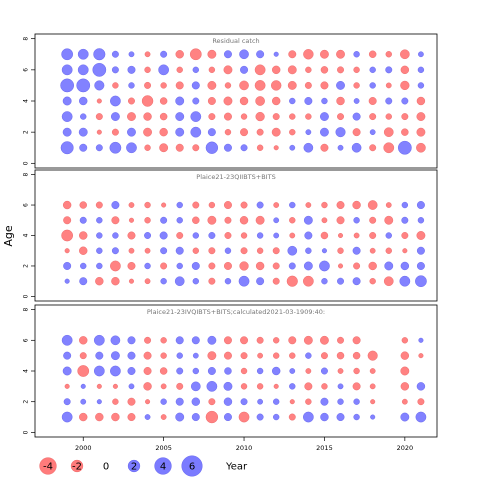  Describe the element at coordinates (26, 163) in the screenshot. I see `y-tick-label: 0` at that location.